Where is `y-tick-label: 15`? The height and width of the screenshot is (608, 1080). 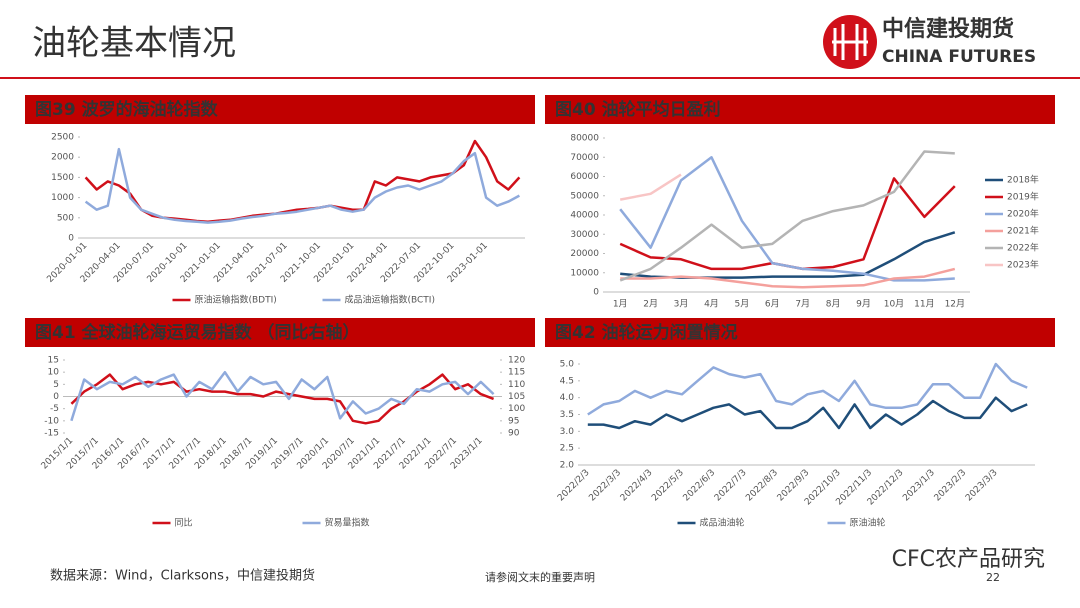 y-tick-label: 15 is located at coordinates (53, 361).